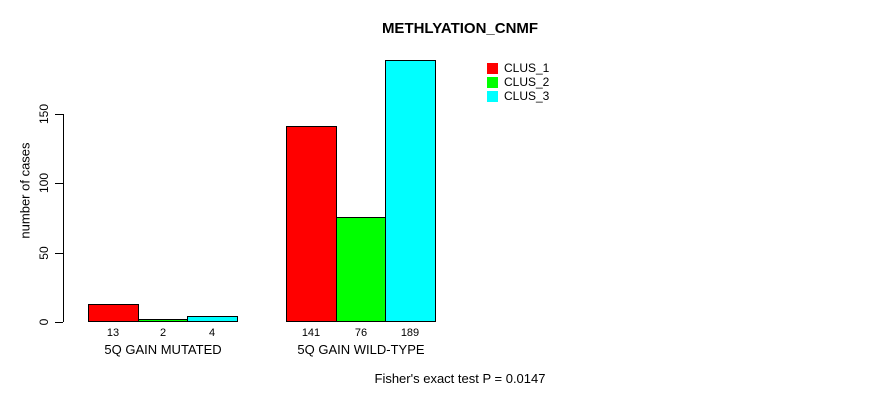 This screenshot has height=400, width=890. What do you see at coordinates (163, 349) in the screenshot?
I see `group-label: 5Q GAIN MUTATED` at bounding box center [163, 349].